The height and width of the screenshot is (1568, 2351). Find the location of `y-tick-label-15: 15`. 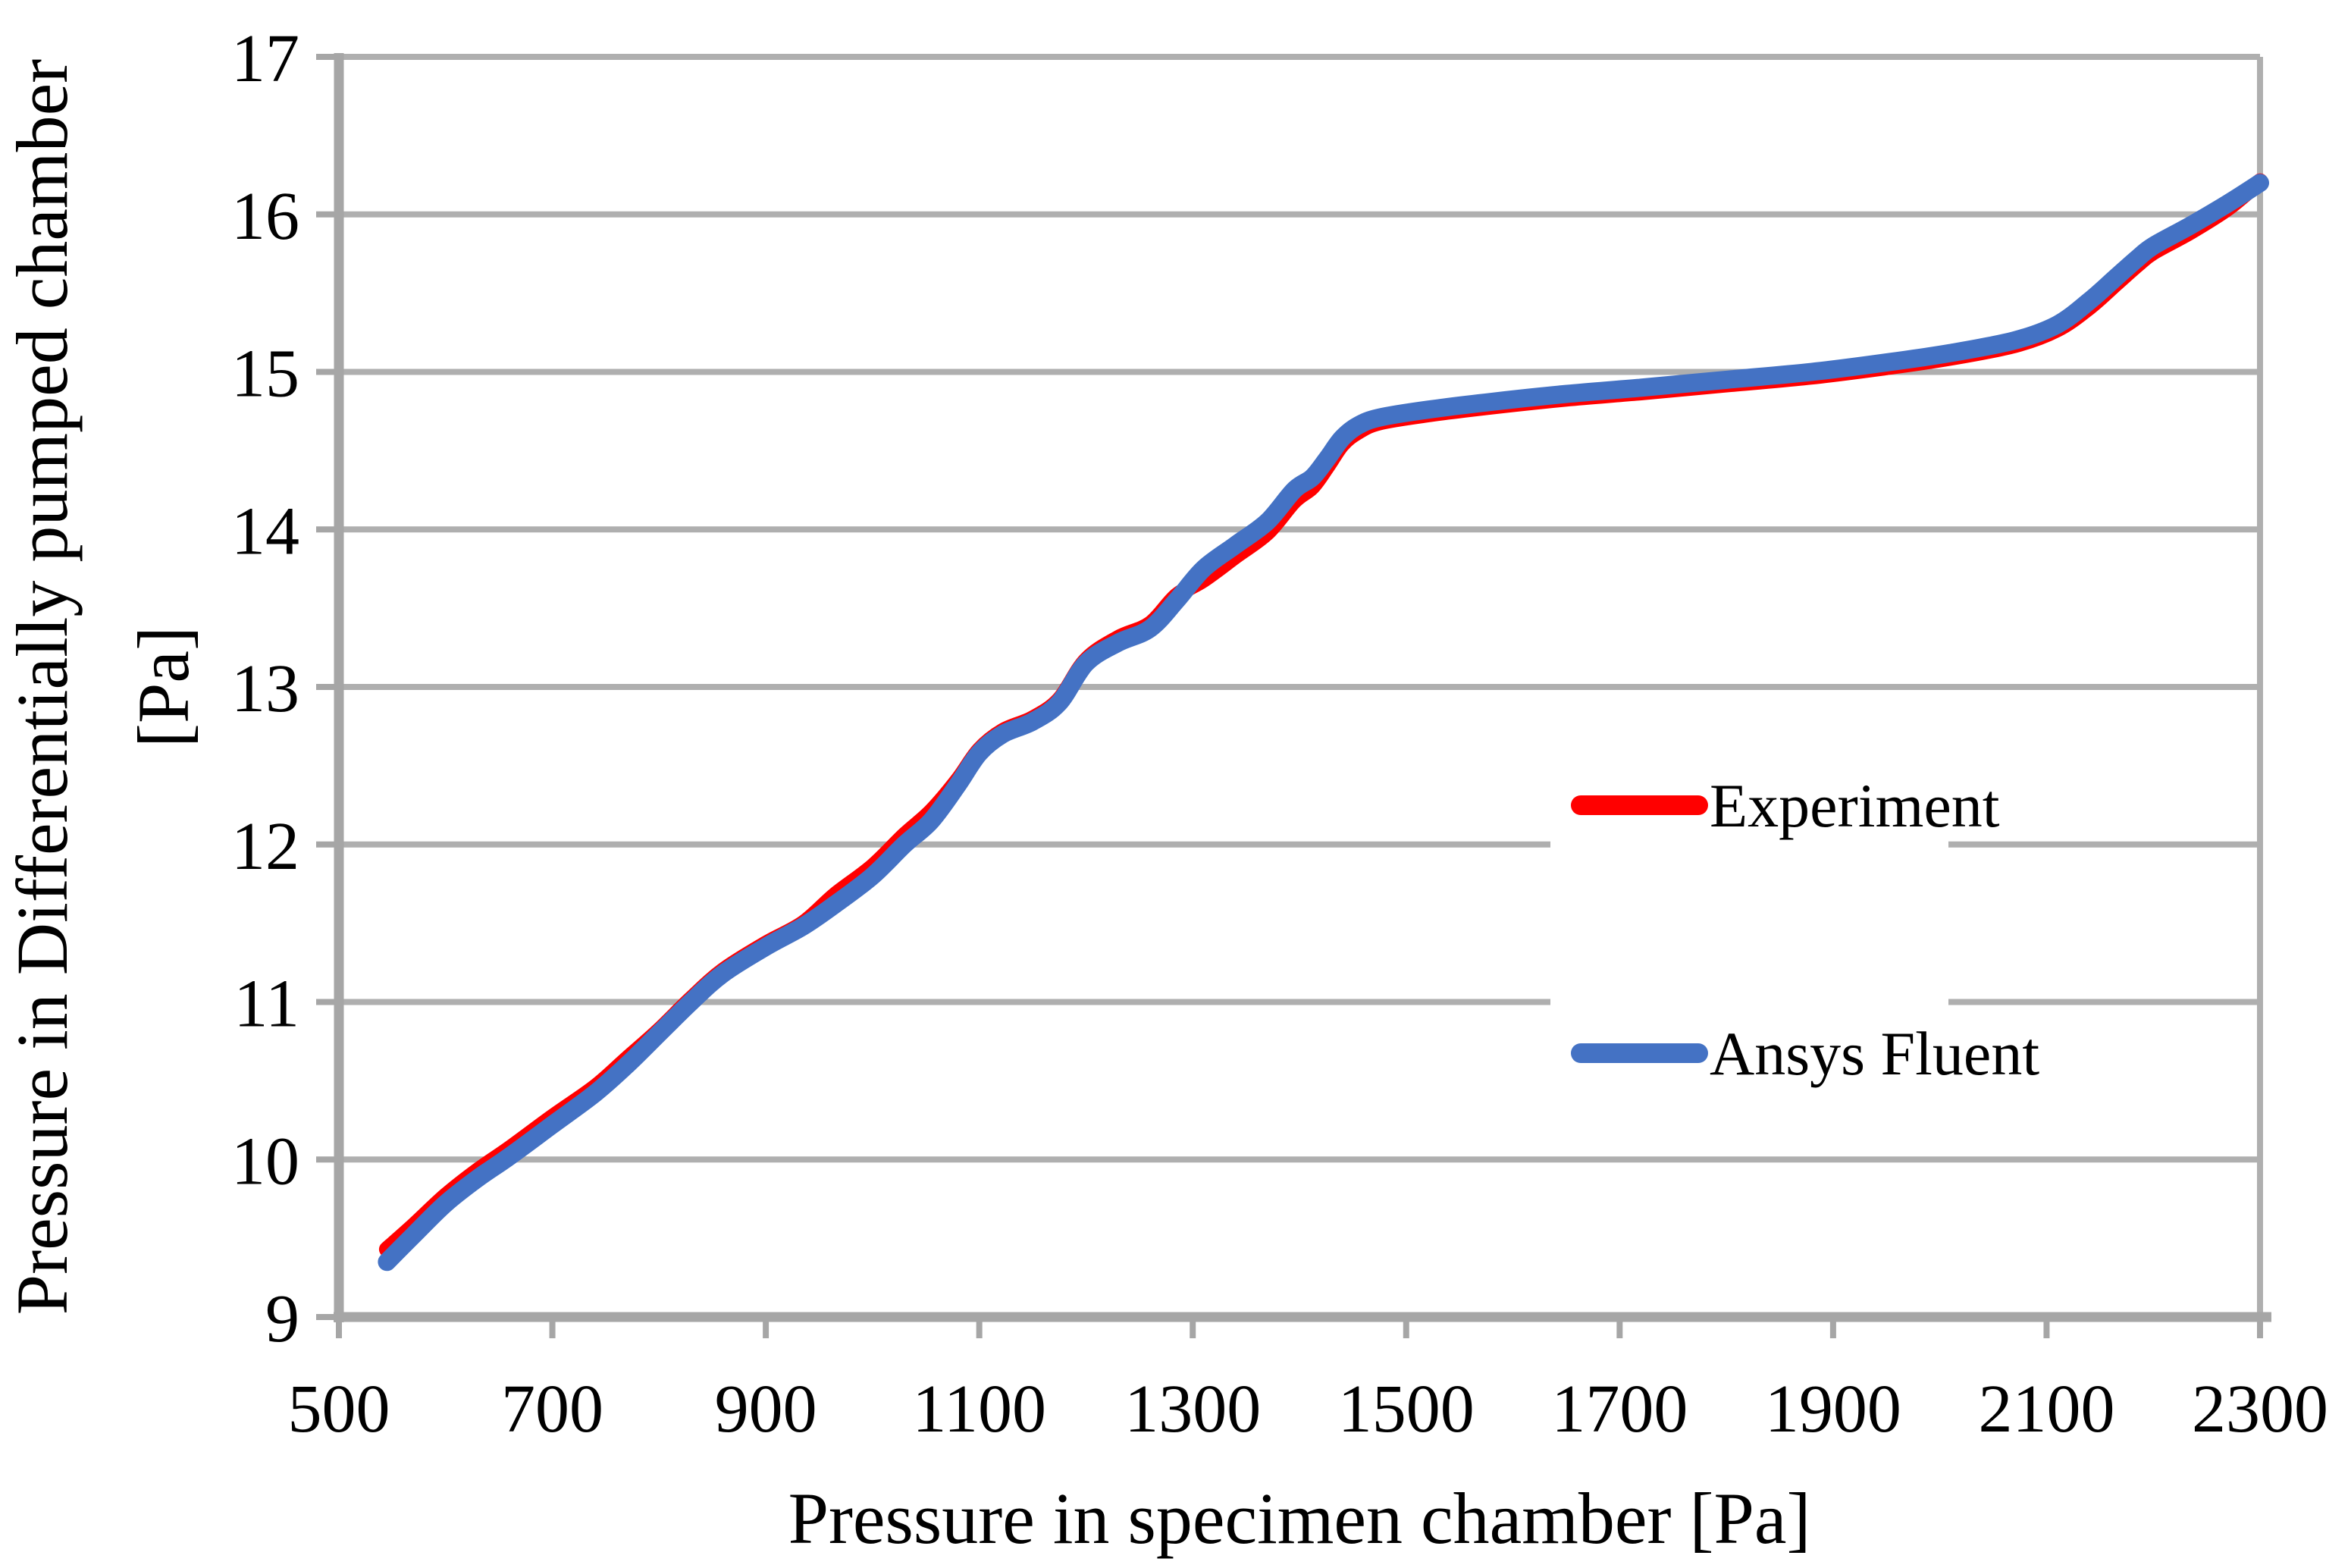

y-tick-label-15: 15 is located at coordinates (265, 375).